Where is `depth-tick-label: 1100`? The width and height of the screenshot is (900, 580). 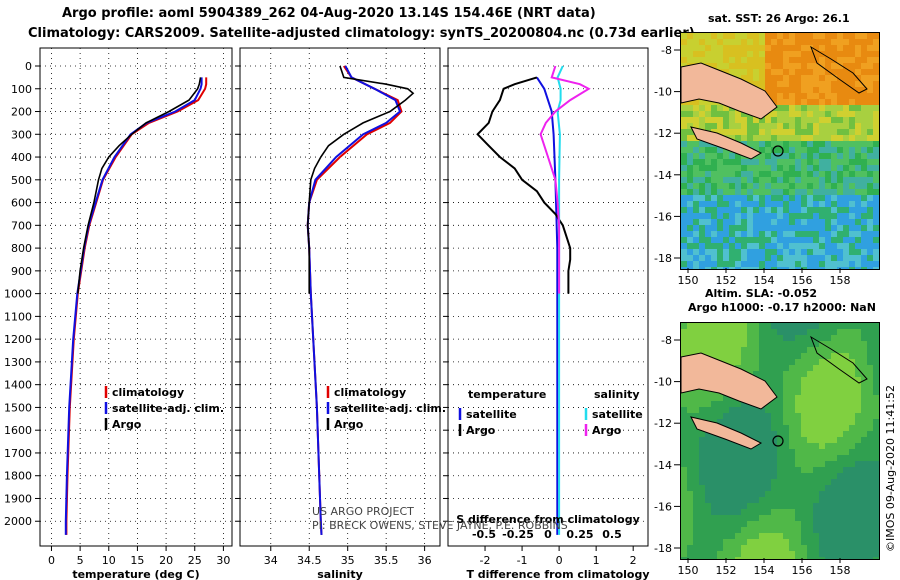
depth-tick-label: 1100 is located at coordinates (18, 316).